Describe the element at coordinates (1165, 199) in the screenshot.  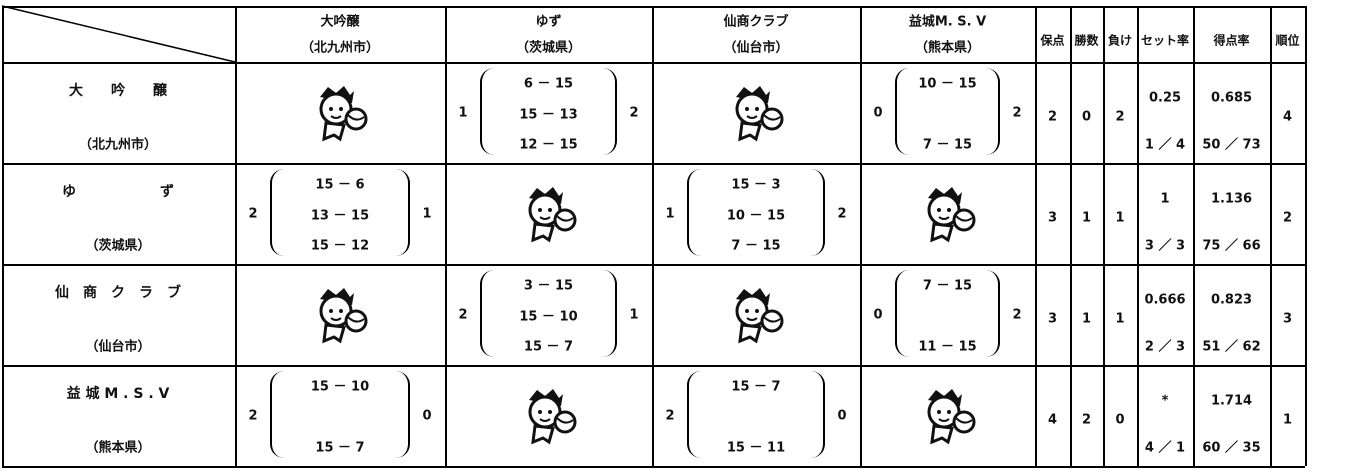
I see `set-rate: 1` at that location.